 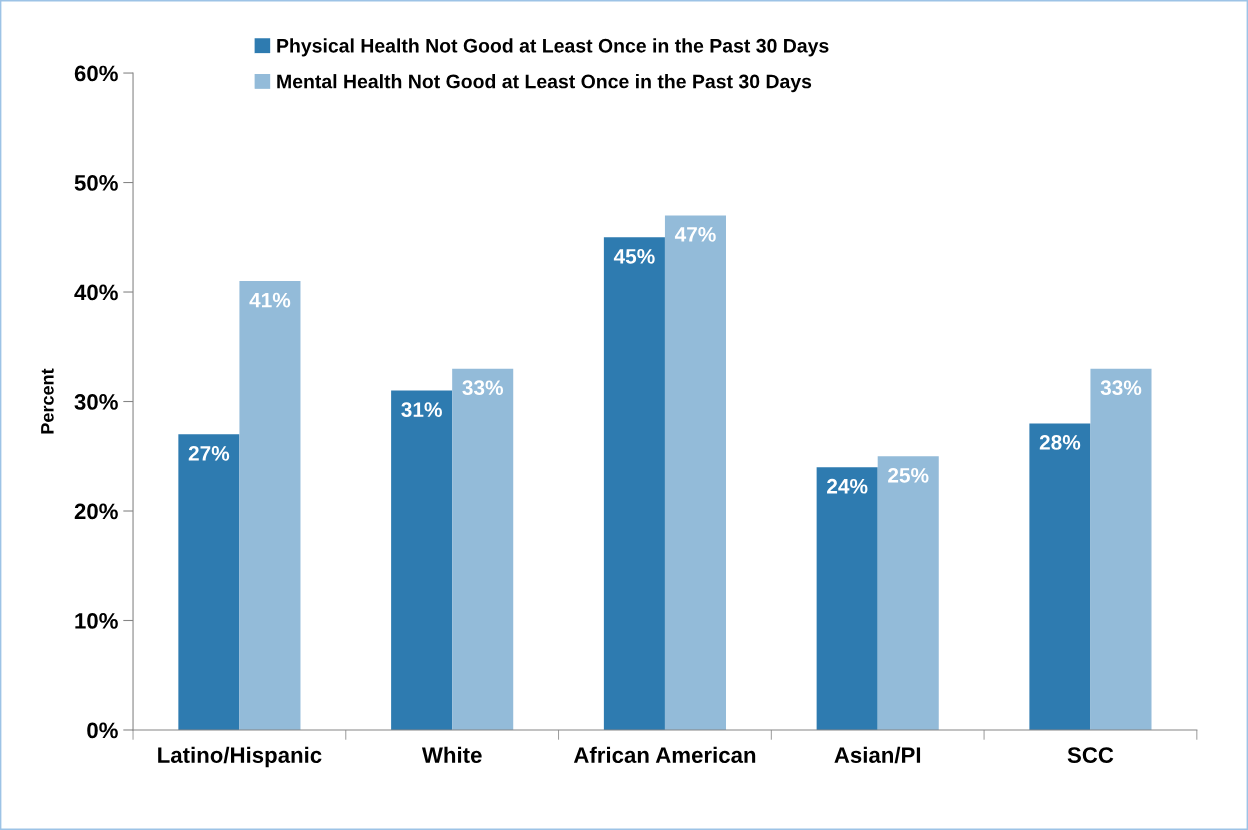 I want to click on y-tick-label: 60%, so click(x=96, y=73).